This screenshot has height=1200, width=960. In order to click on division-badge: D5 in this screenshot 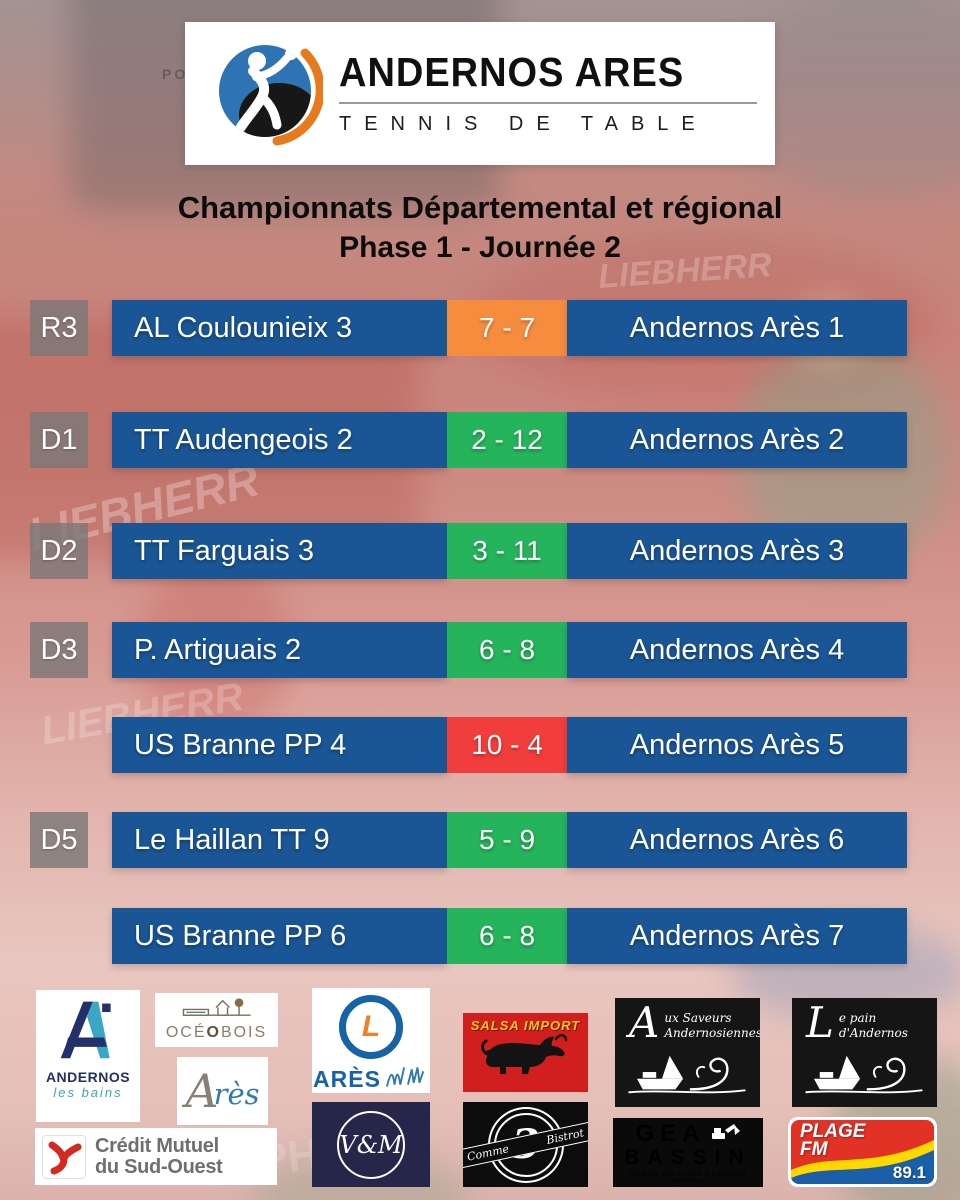, I will do `click(59, 840)`.